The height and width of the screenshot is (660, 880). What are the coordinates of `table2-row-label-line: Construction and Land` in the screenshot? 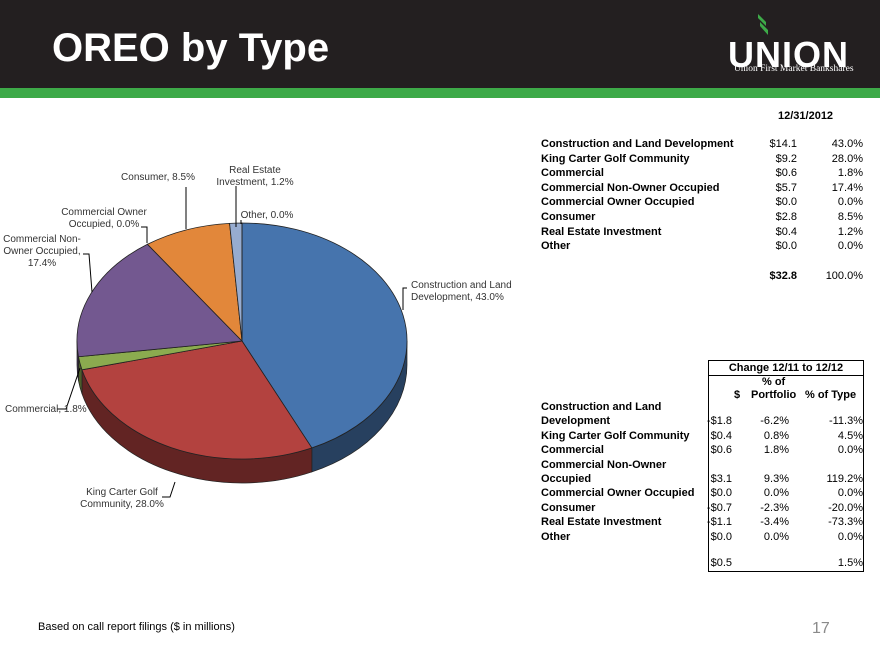 It's located at (601, 407).